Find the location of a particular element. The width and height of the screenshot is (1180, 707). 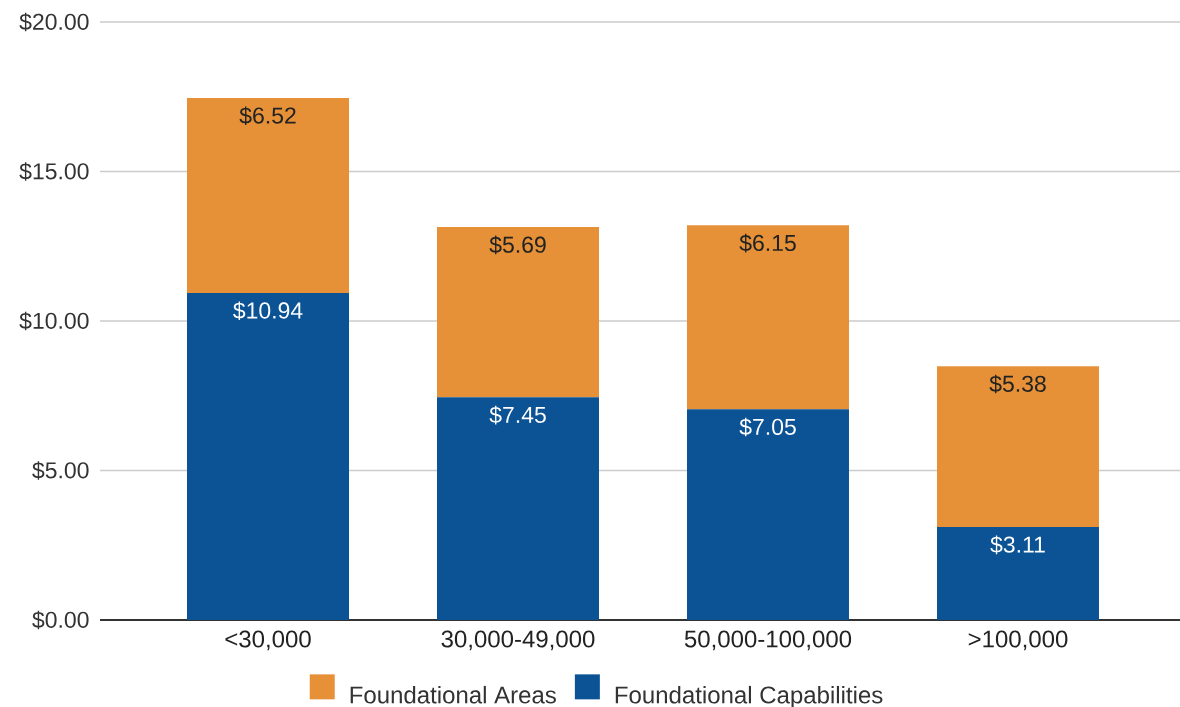

x-tick-label: >100,000 is located at coordinates (1018, 640).